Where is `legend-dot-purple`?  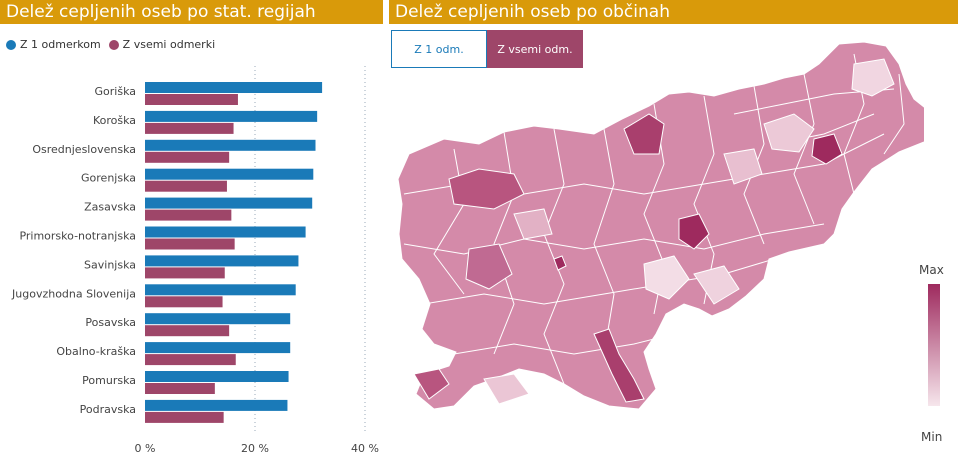
legend-dot-purple is located at coordinates (113, 44).